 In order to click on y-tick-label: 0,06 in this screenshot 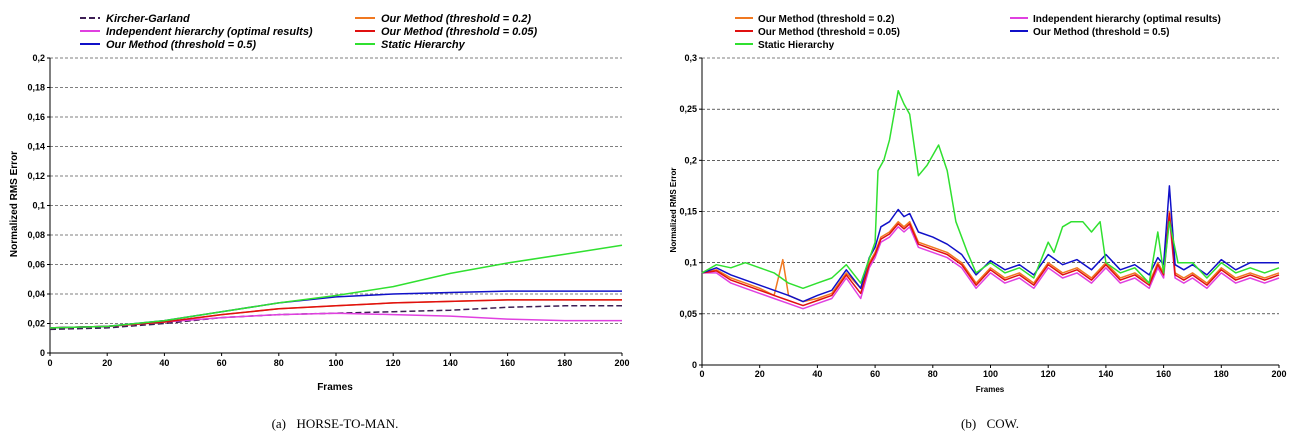, I will do `click(36, 265)`.